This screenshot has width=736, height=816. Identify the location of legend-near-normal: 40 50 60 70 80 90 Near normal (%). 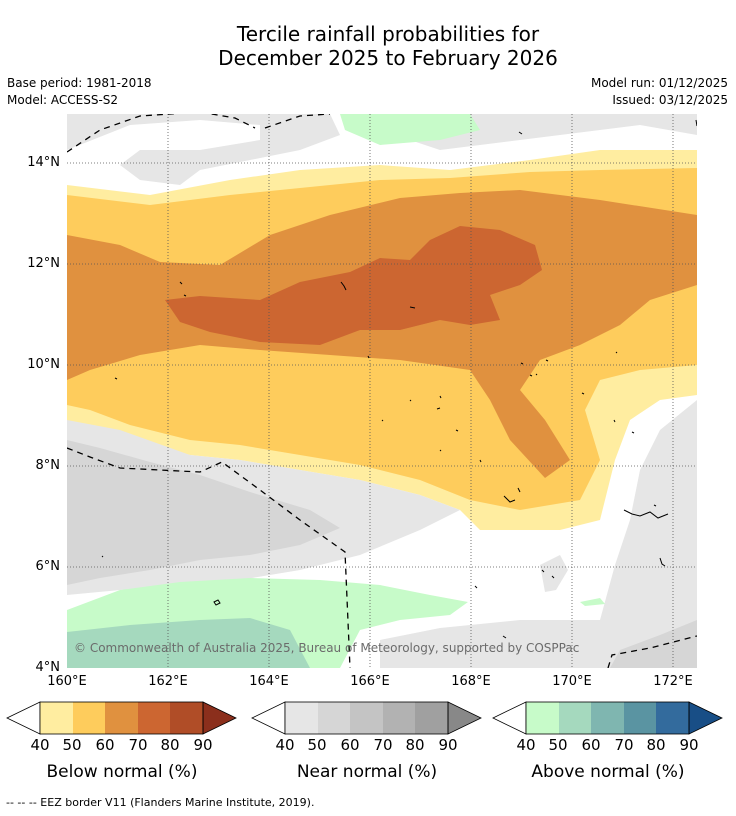
(367, 741).